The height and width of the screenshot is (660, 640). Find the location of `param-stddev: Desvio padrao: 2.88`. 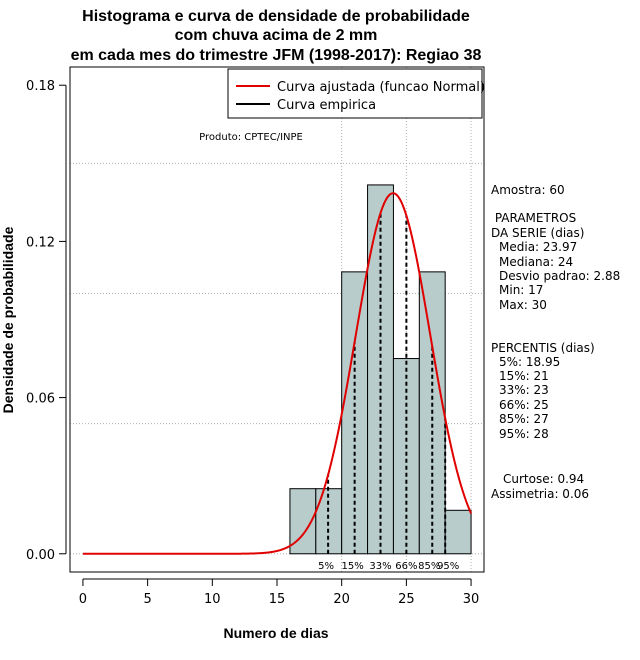

param-stddev: Desvio padrao: 2.88 is located at coordinates (559, 276).